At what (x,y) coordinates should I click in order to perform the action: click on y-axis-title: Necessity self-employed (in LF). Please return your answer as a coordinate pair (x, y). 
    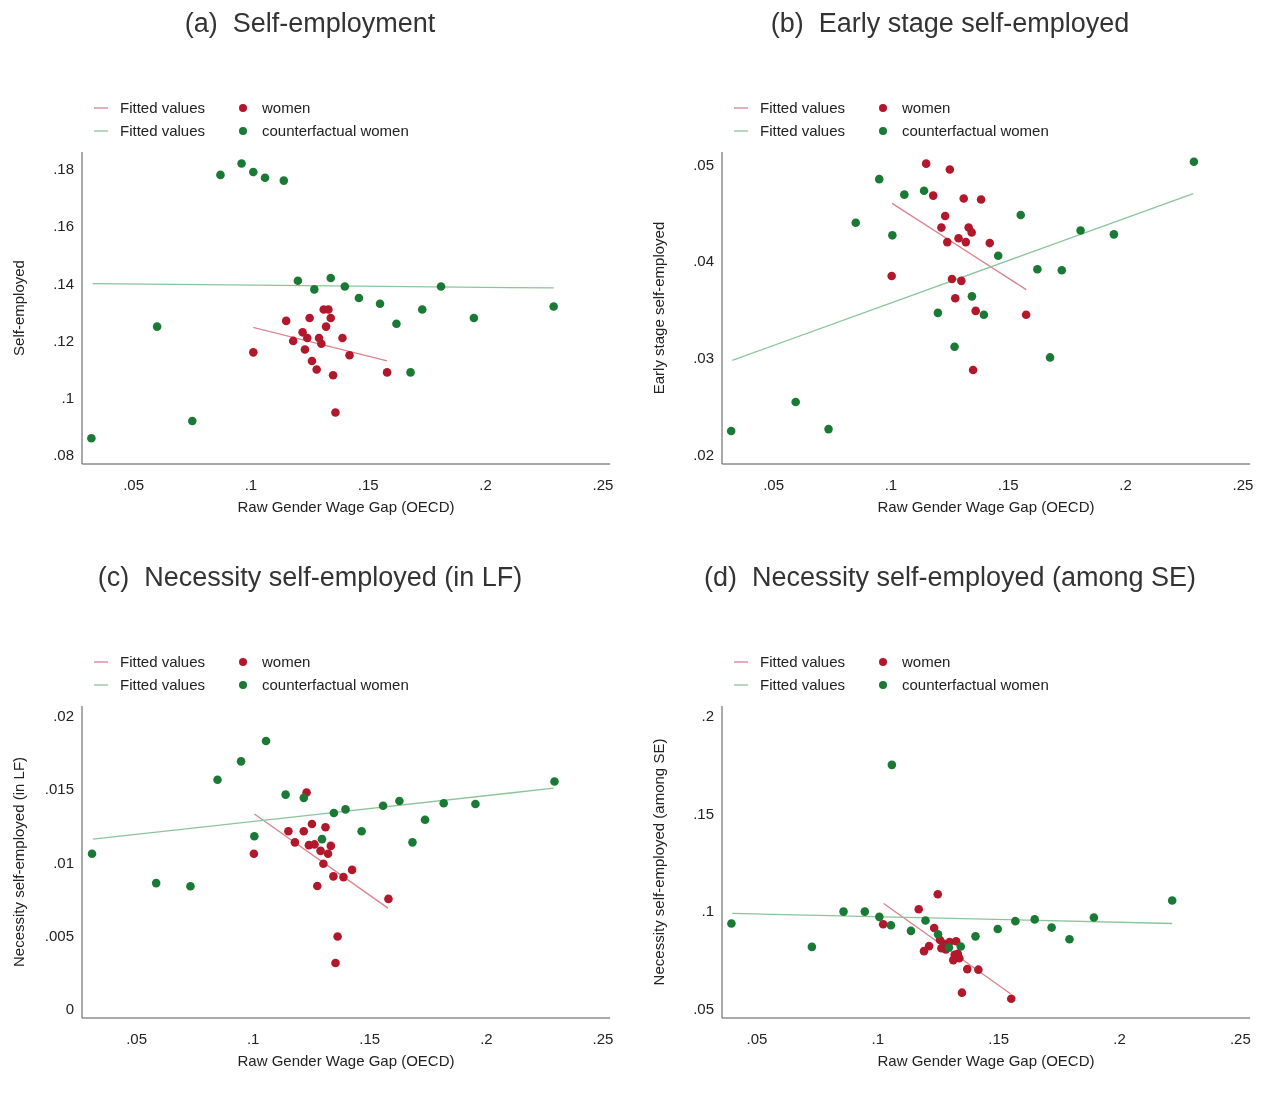
    Looking at the image, I should click on (18, 862).